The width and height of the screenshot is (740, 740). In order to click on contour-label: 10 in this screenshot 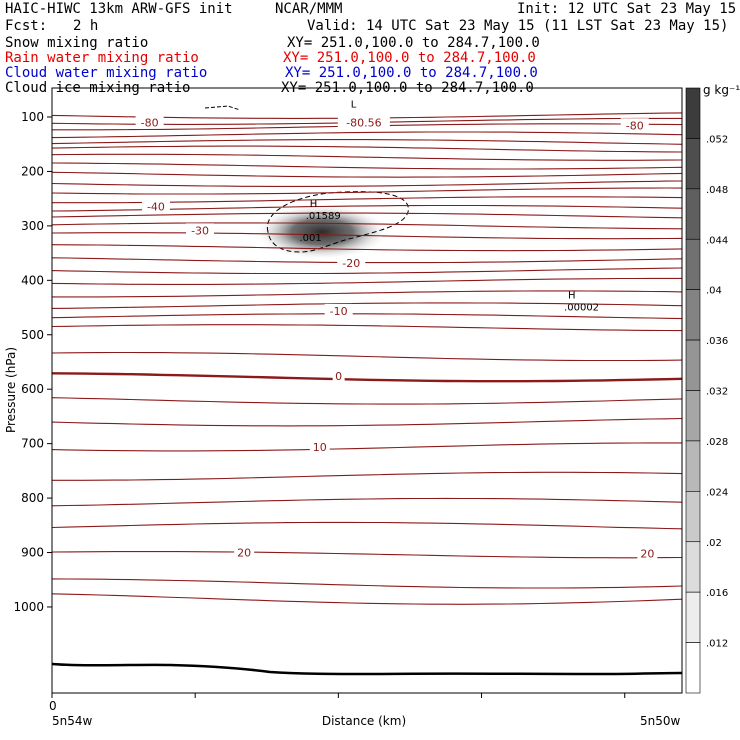, I will do `click(320, 447)`.